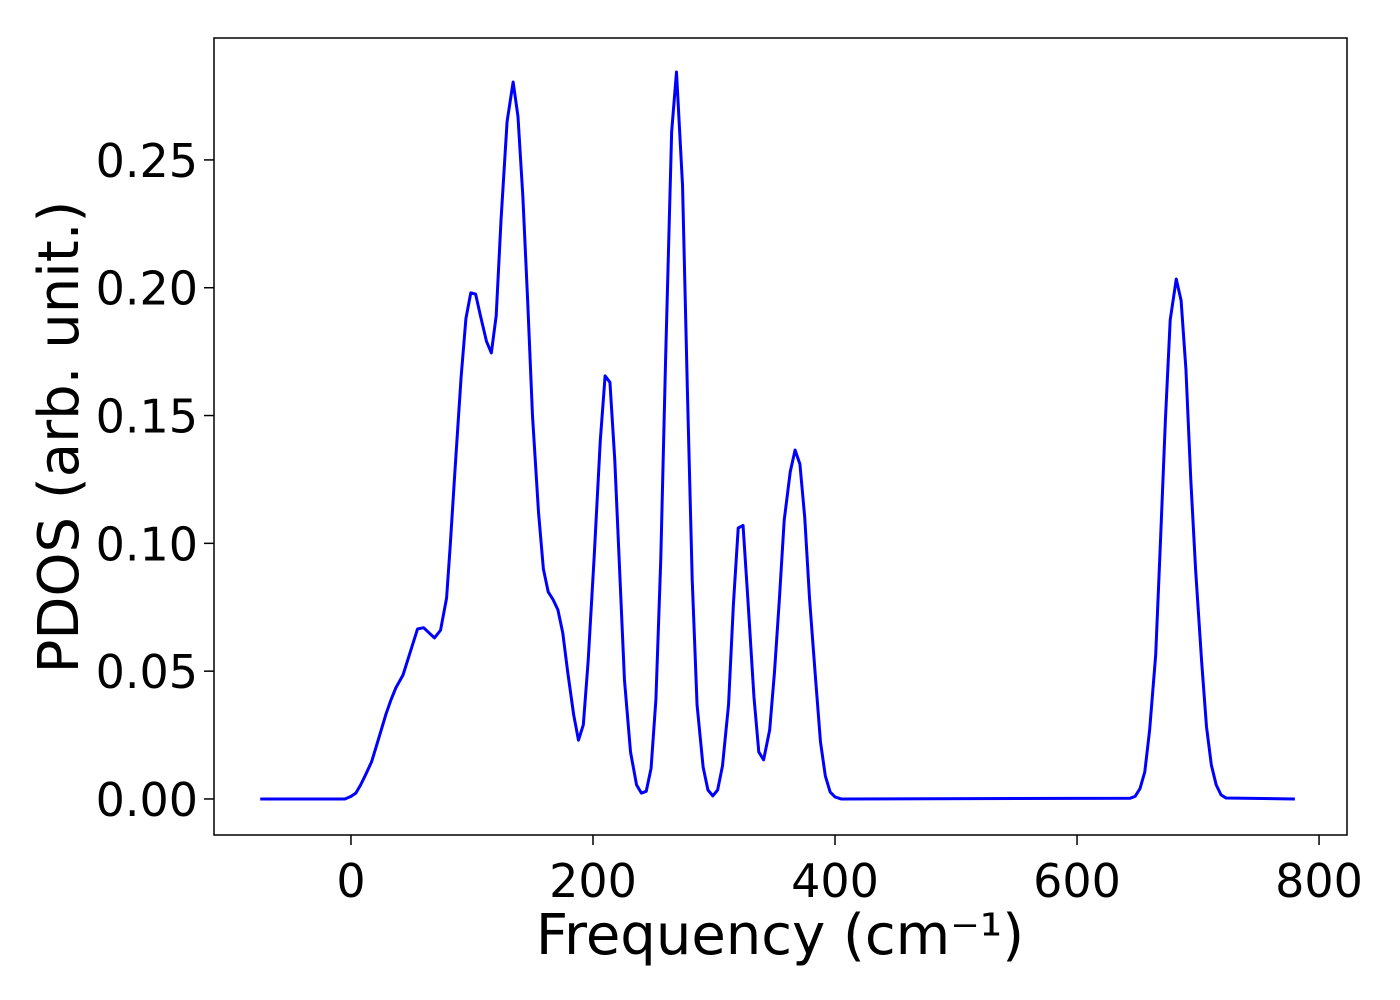  I want to click on y-tick-label: 0.20, so click(147, 289).